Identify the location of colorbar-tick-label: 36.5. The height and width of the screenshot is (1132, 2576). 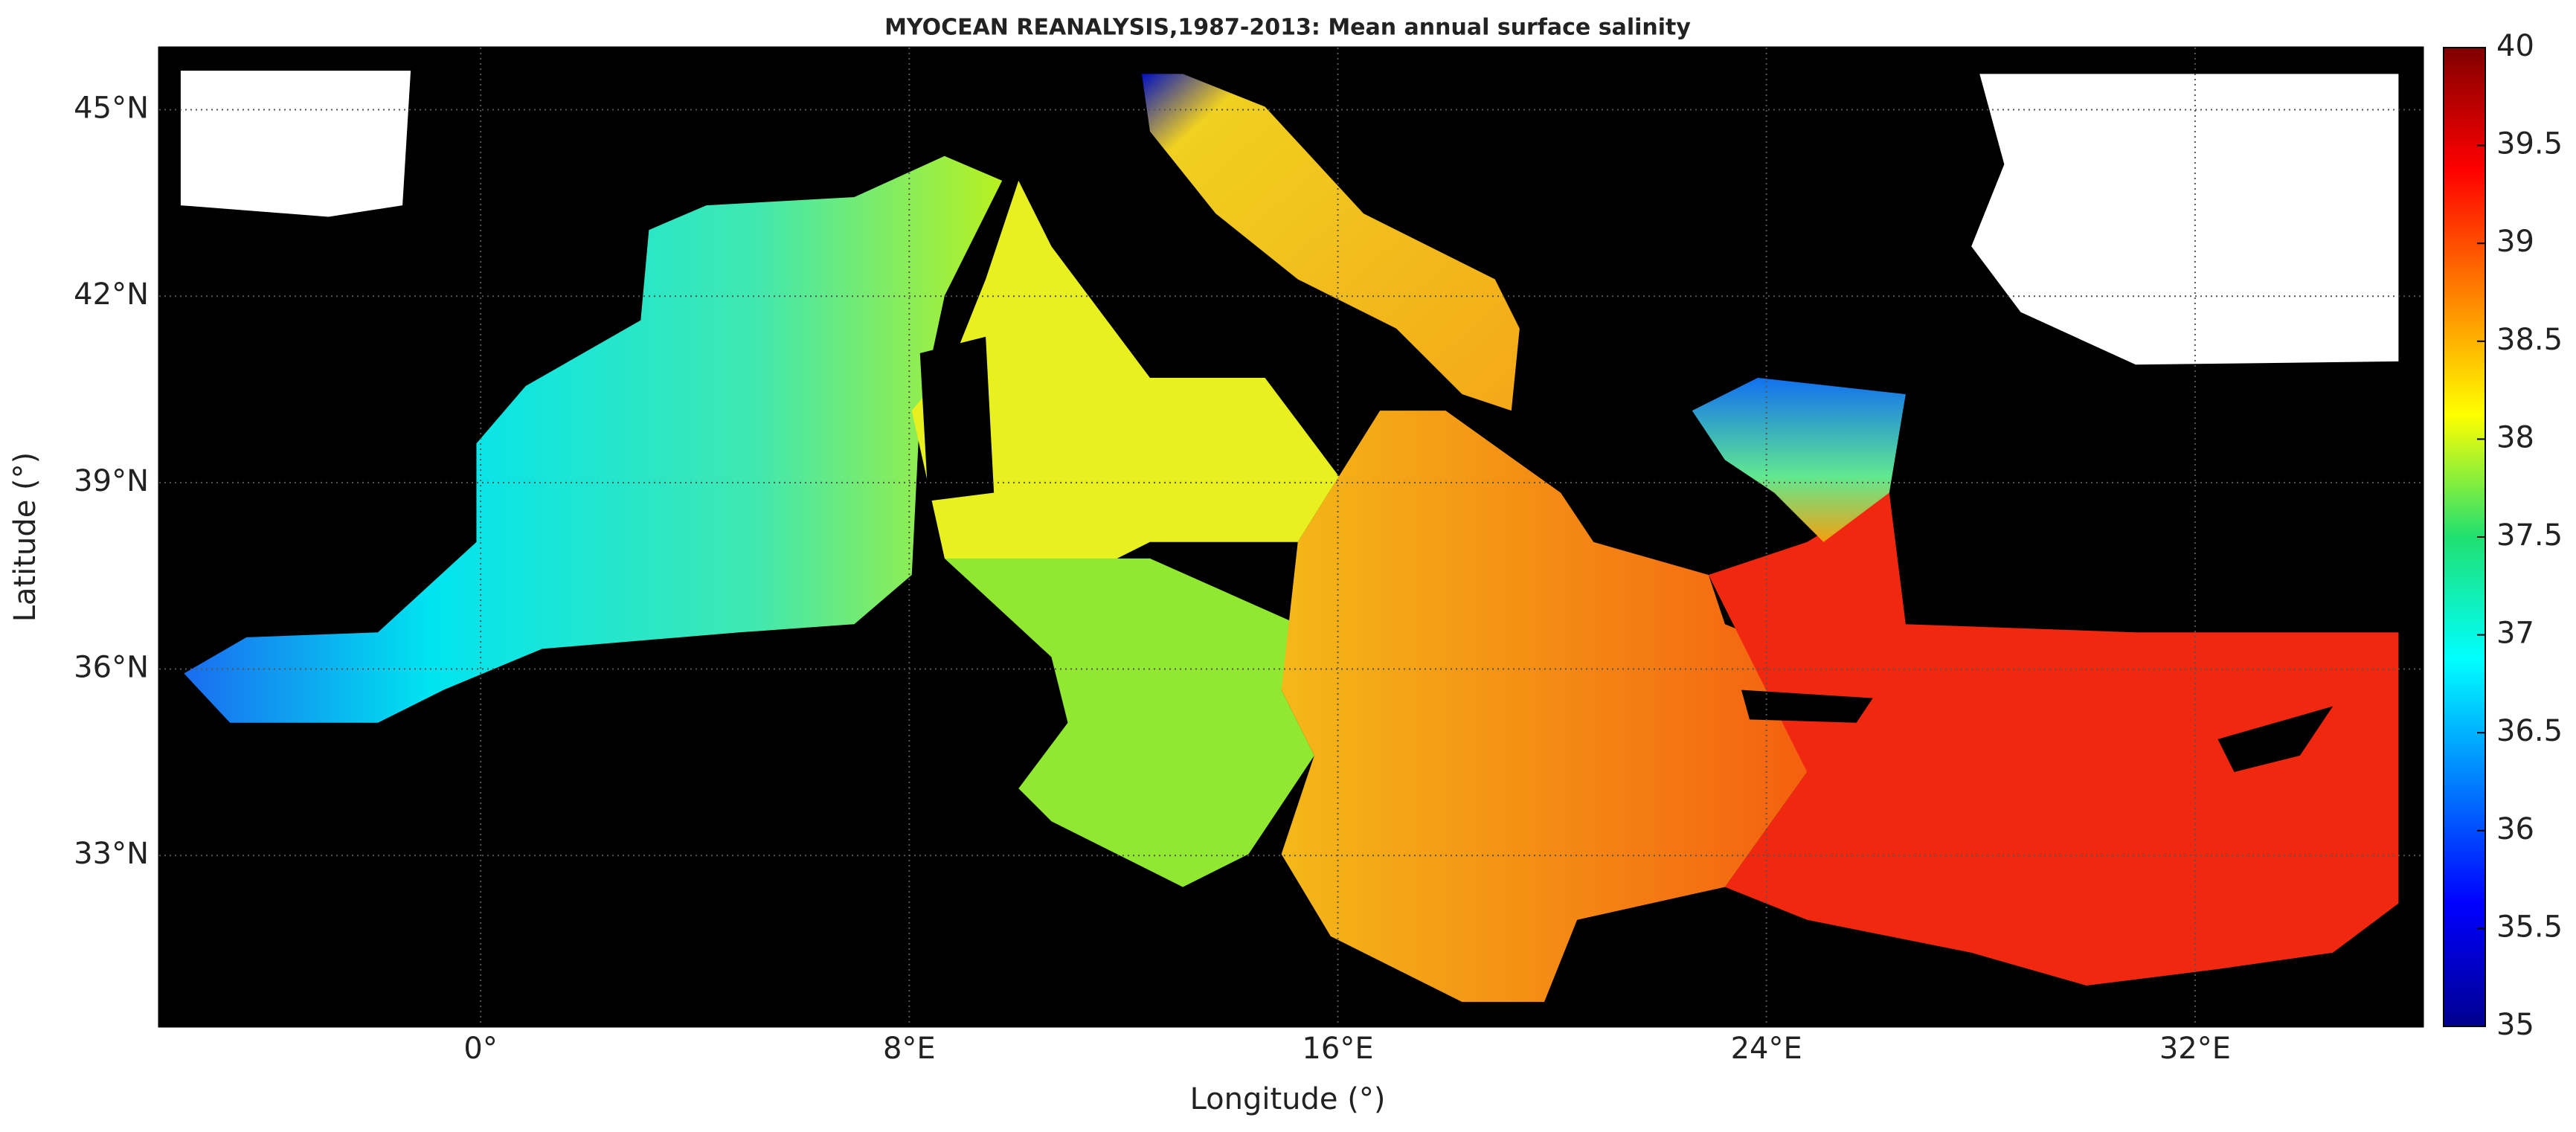
(2529, 731).